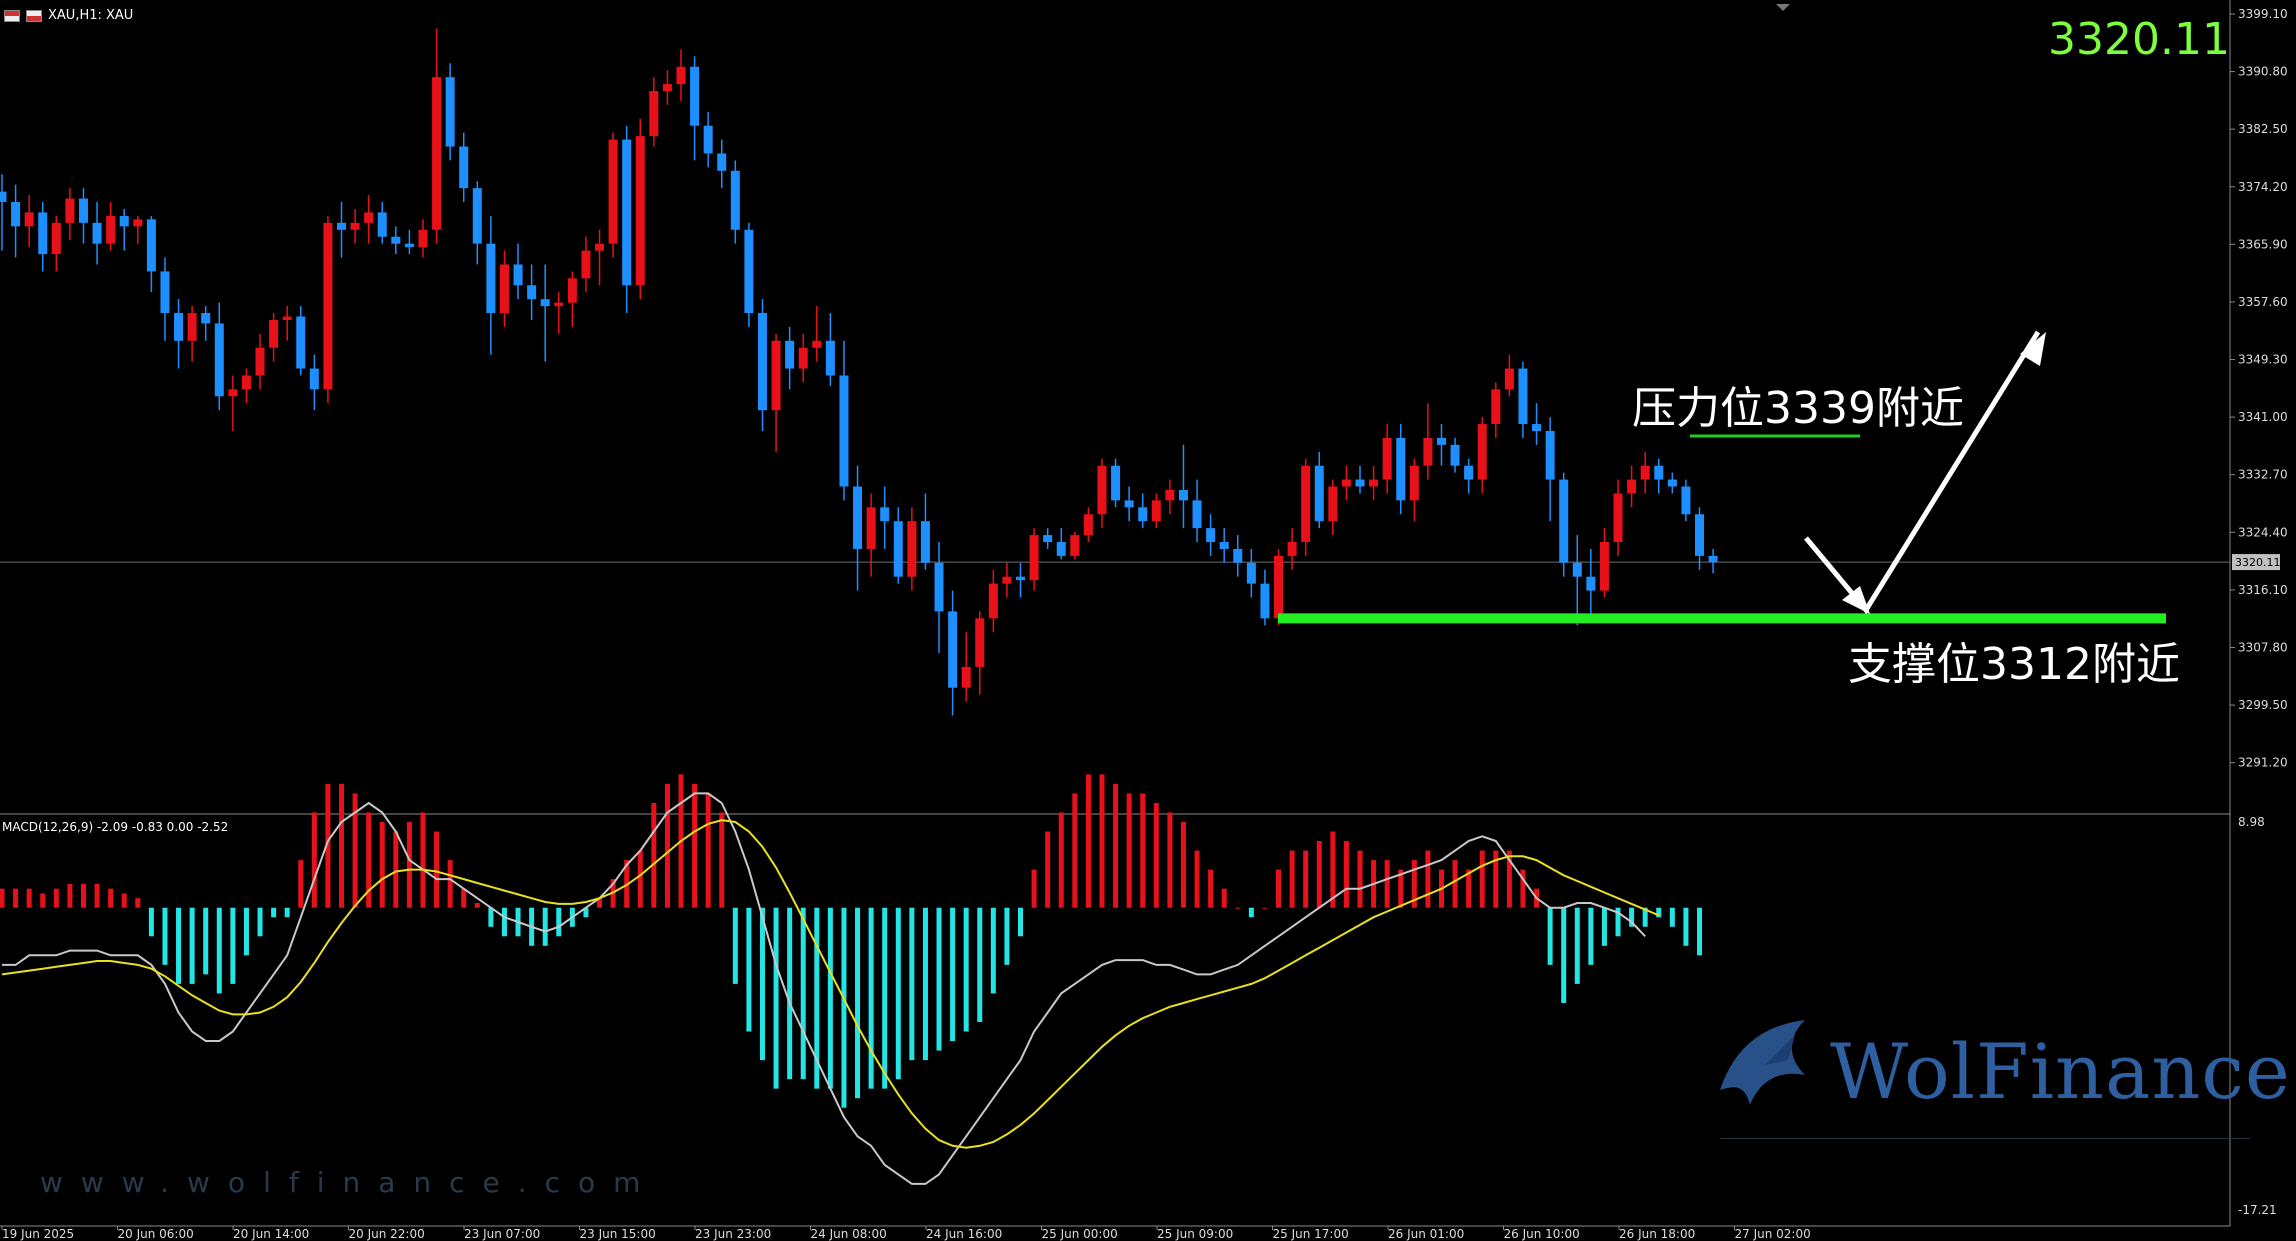 This screenshot has width=2296, height=1241. I want to click on time-tick-label: 26 Jun 18:00, so click(1657, 1234).